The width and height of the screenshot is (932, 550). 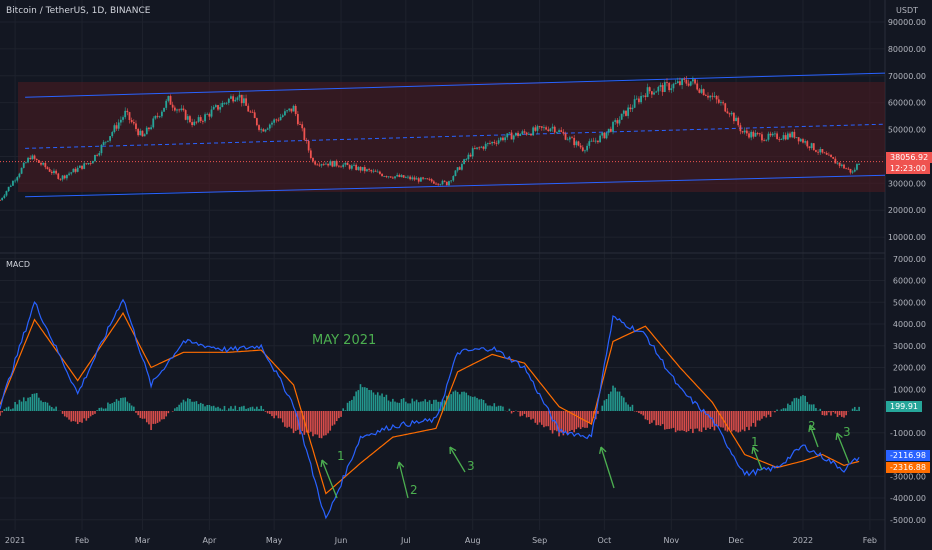 What do you see at coordinates (455, 136) in the screenshot?
I see `channel-middle-line` at bounding box center [455, 136].